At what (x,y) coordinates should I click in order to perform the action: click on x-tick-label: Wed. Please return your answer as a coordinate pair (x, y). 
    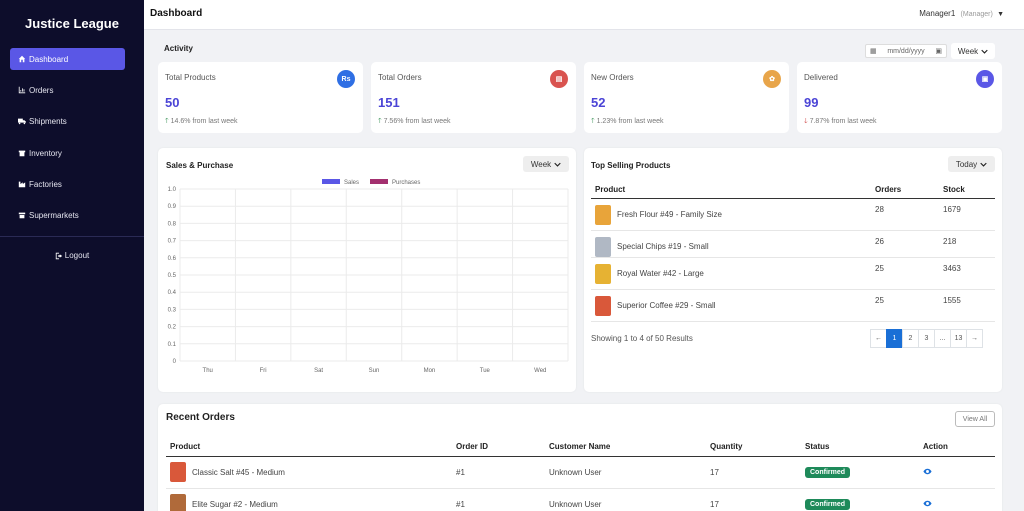
    Looking at the image, I should click on (540, 371).